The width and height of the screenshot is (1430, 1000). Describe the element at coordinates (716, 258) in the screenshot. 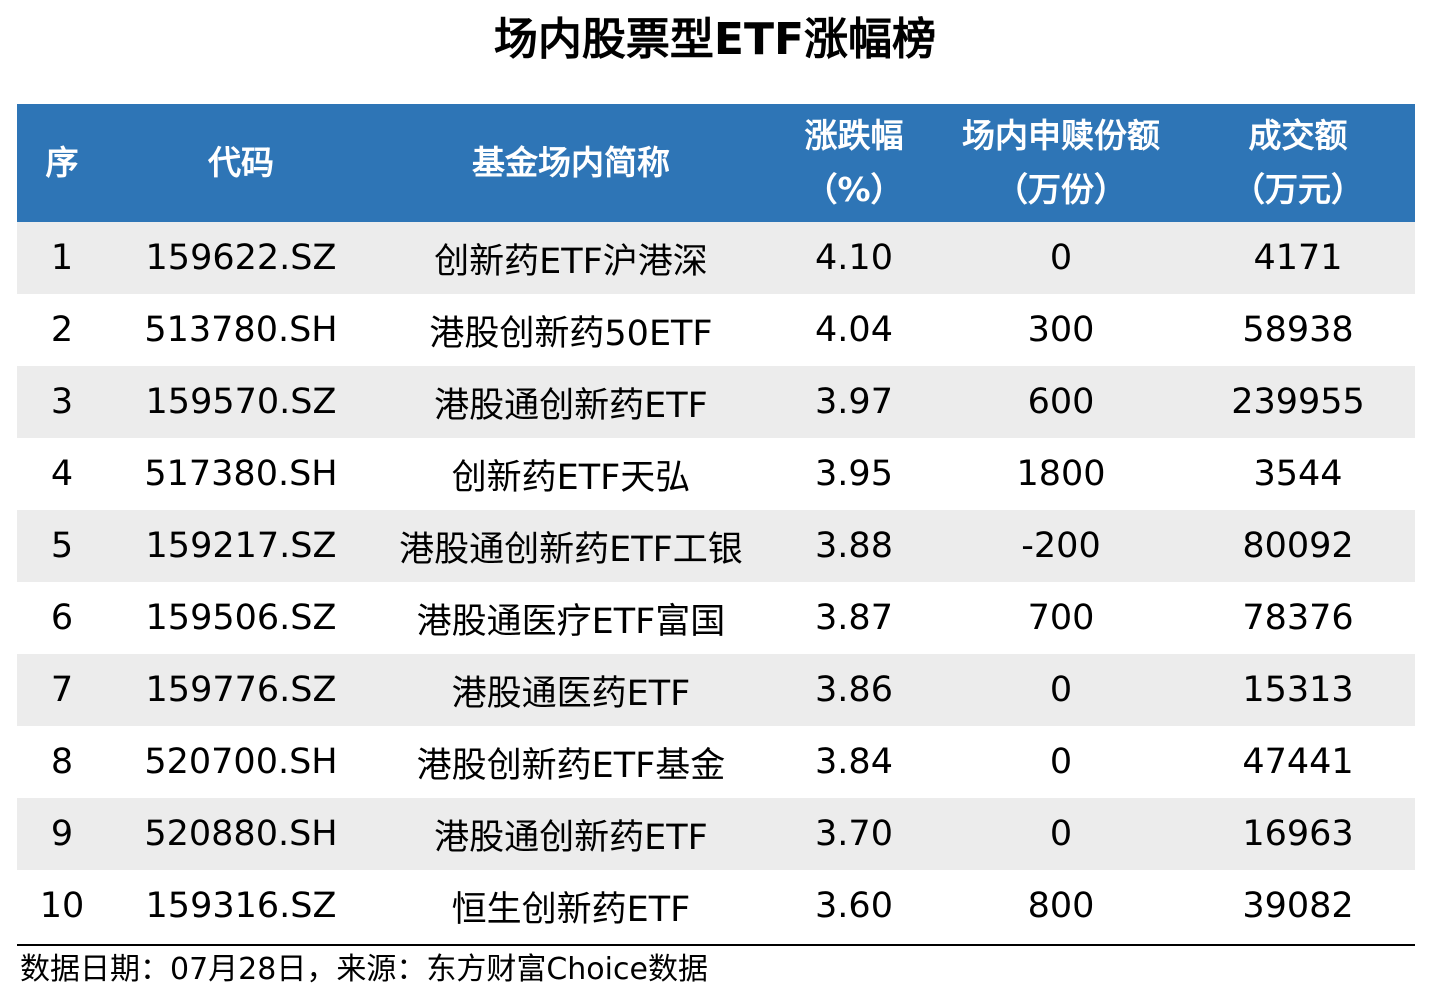

I see `table-row: 1 159622.SZ 创新药ETF沪港深 4.10 0 4171` at that location.